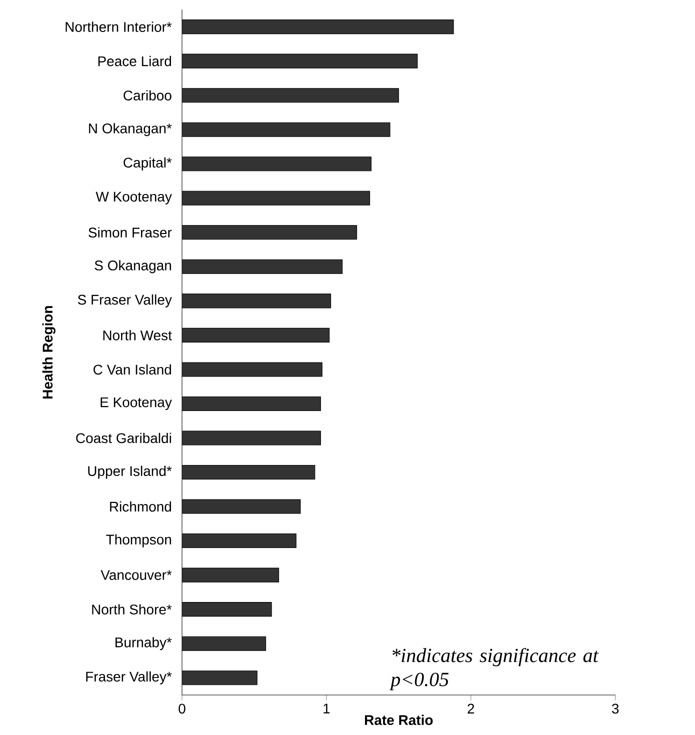 The height and width of the screenshot is (735, 695). Describe the element at coordinates (327, 709) in the screenshot. I see `x-tick-label: 1` at that location.